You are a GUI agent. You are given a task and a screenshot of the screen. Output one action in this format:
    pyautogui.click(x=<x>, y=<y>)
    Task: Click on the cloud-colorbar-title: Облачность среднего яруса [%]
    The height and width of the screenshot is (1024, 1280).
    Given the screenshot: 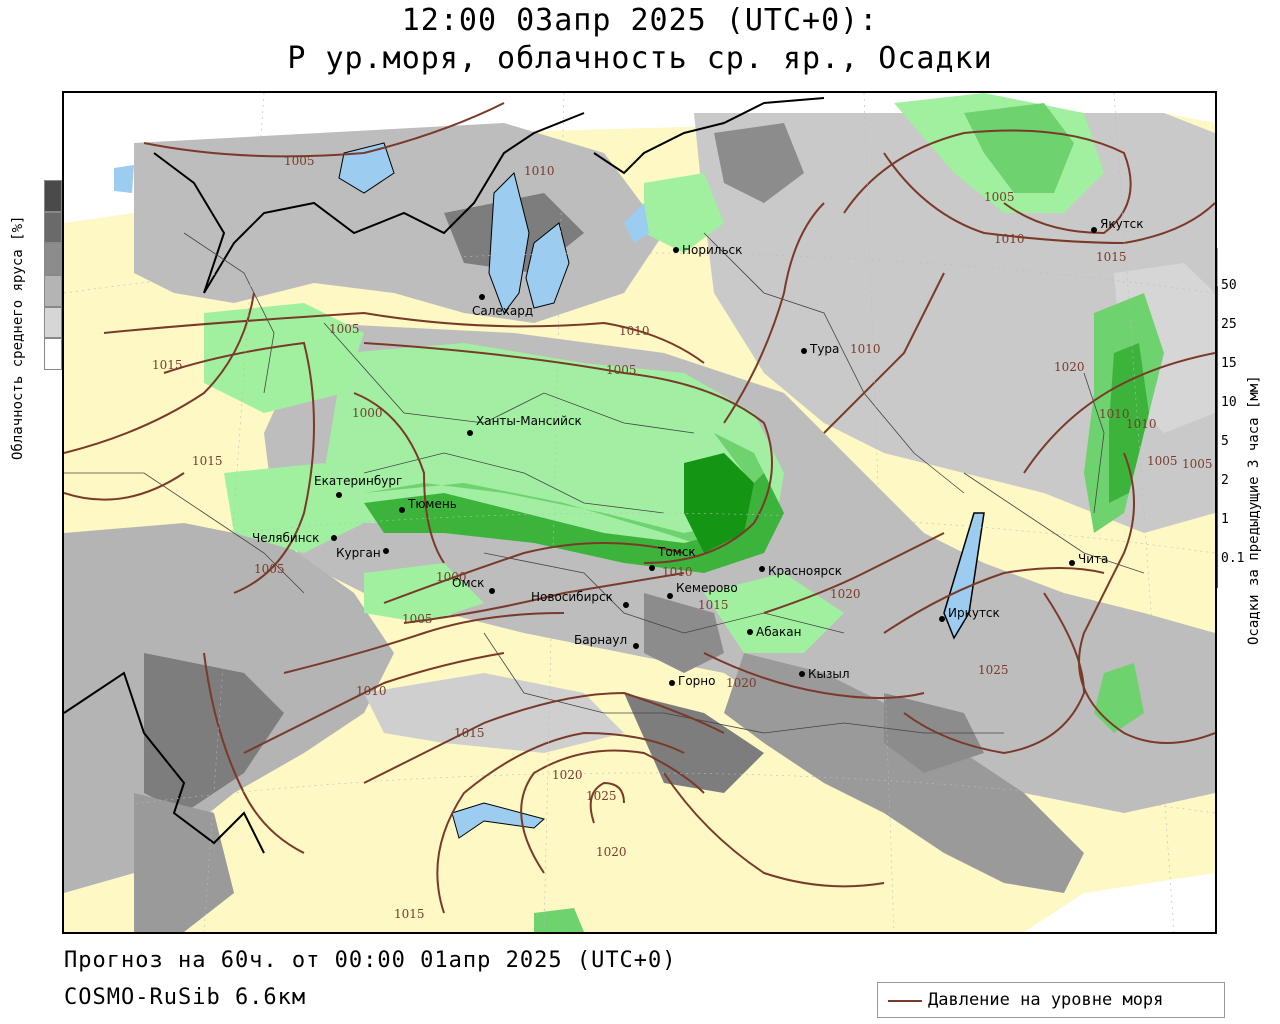 What is the action you would take?
    pyautogui.click(x=18, y=337)
    